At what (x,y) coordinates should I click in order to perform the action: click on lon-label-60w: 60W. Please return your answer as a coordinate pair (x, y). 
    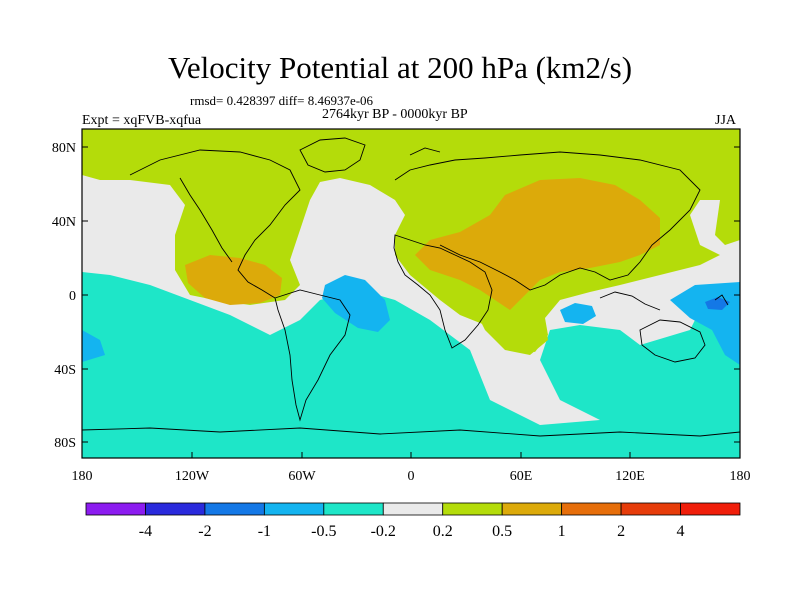
    Looking at the image, I should click on (302, 476).